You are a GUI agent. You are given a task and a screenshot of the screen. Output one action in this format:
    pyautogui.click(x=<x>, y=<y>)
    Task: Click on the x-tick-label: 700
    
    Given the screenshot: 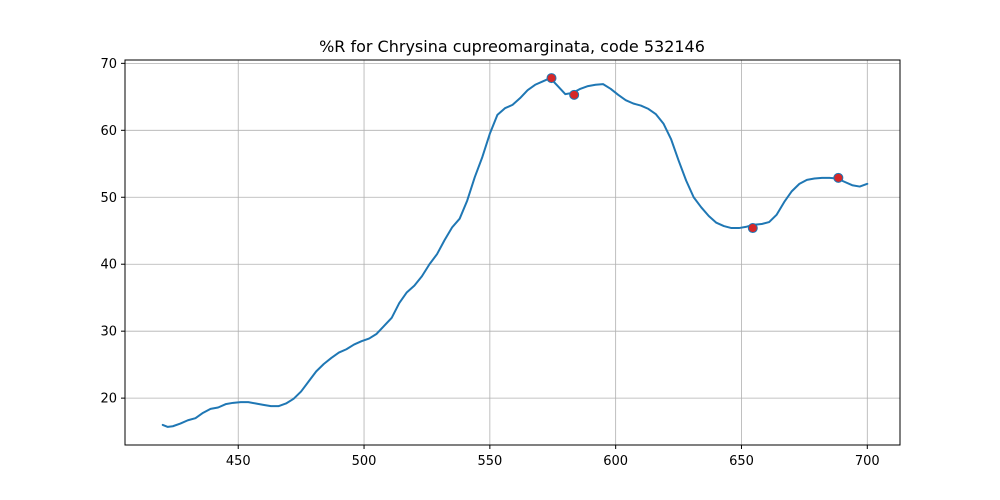 What is the action you would take?
    pyautogui.click(x=867, y=461)
    